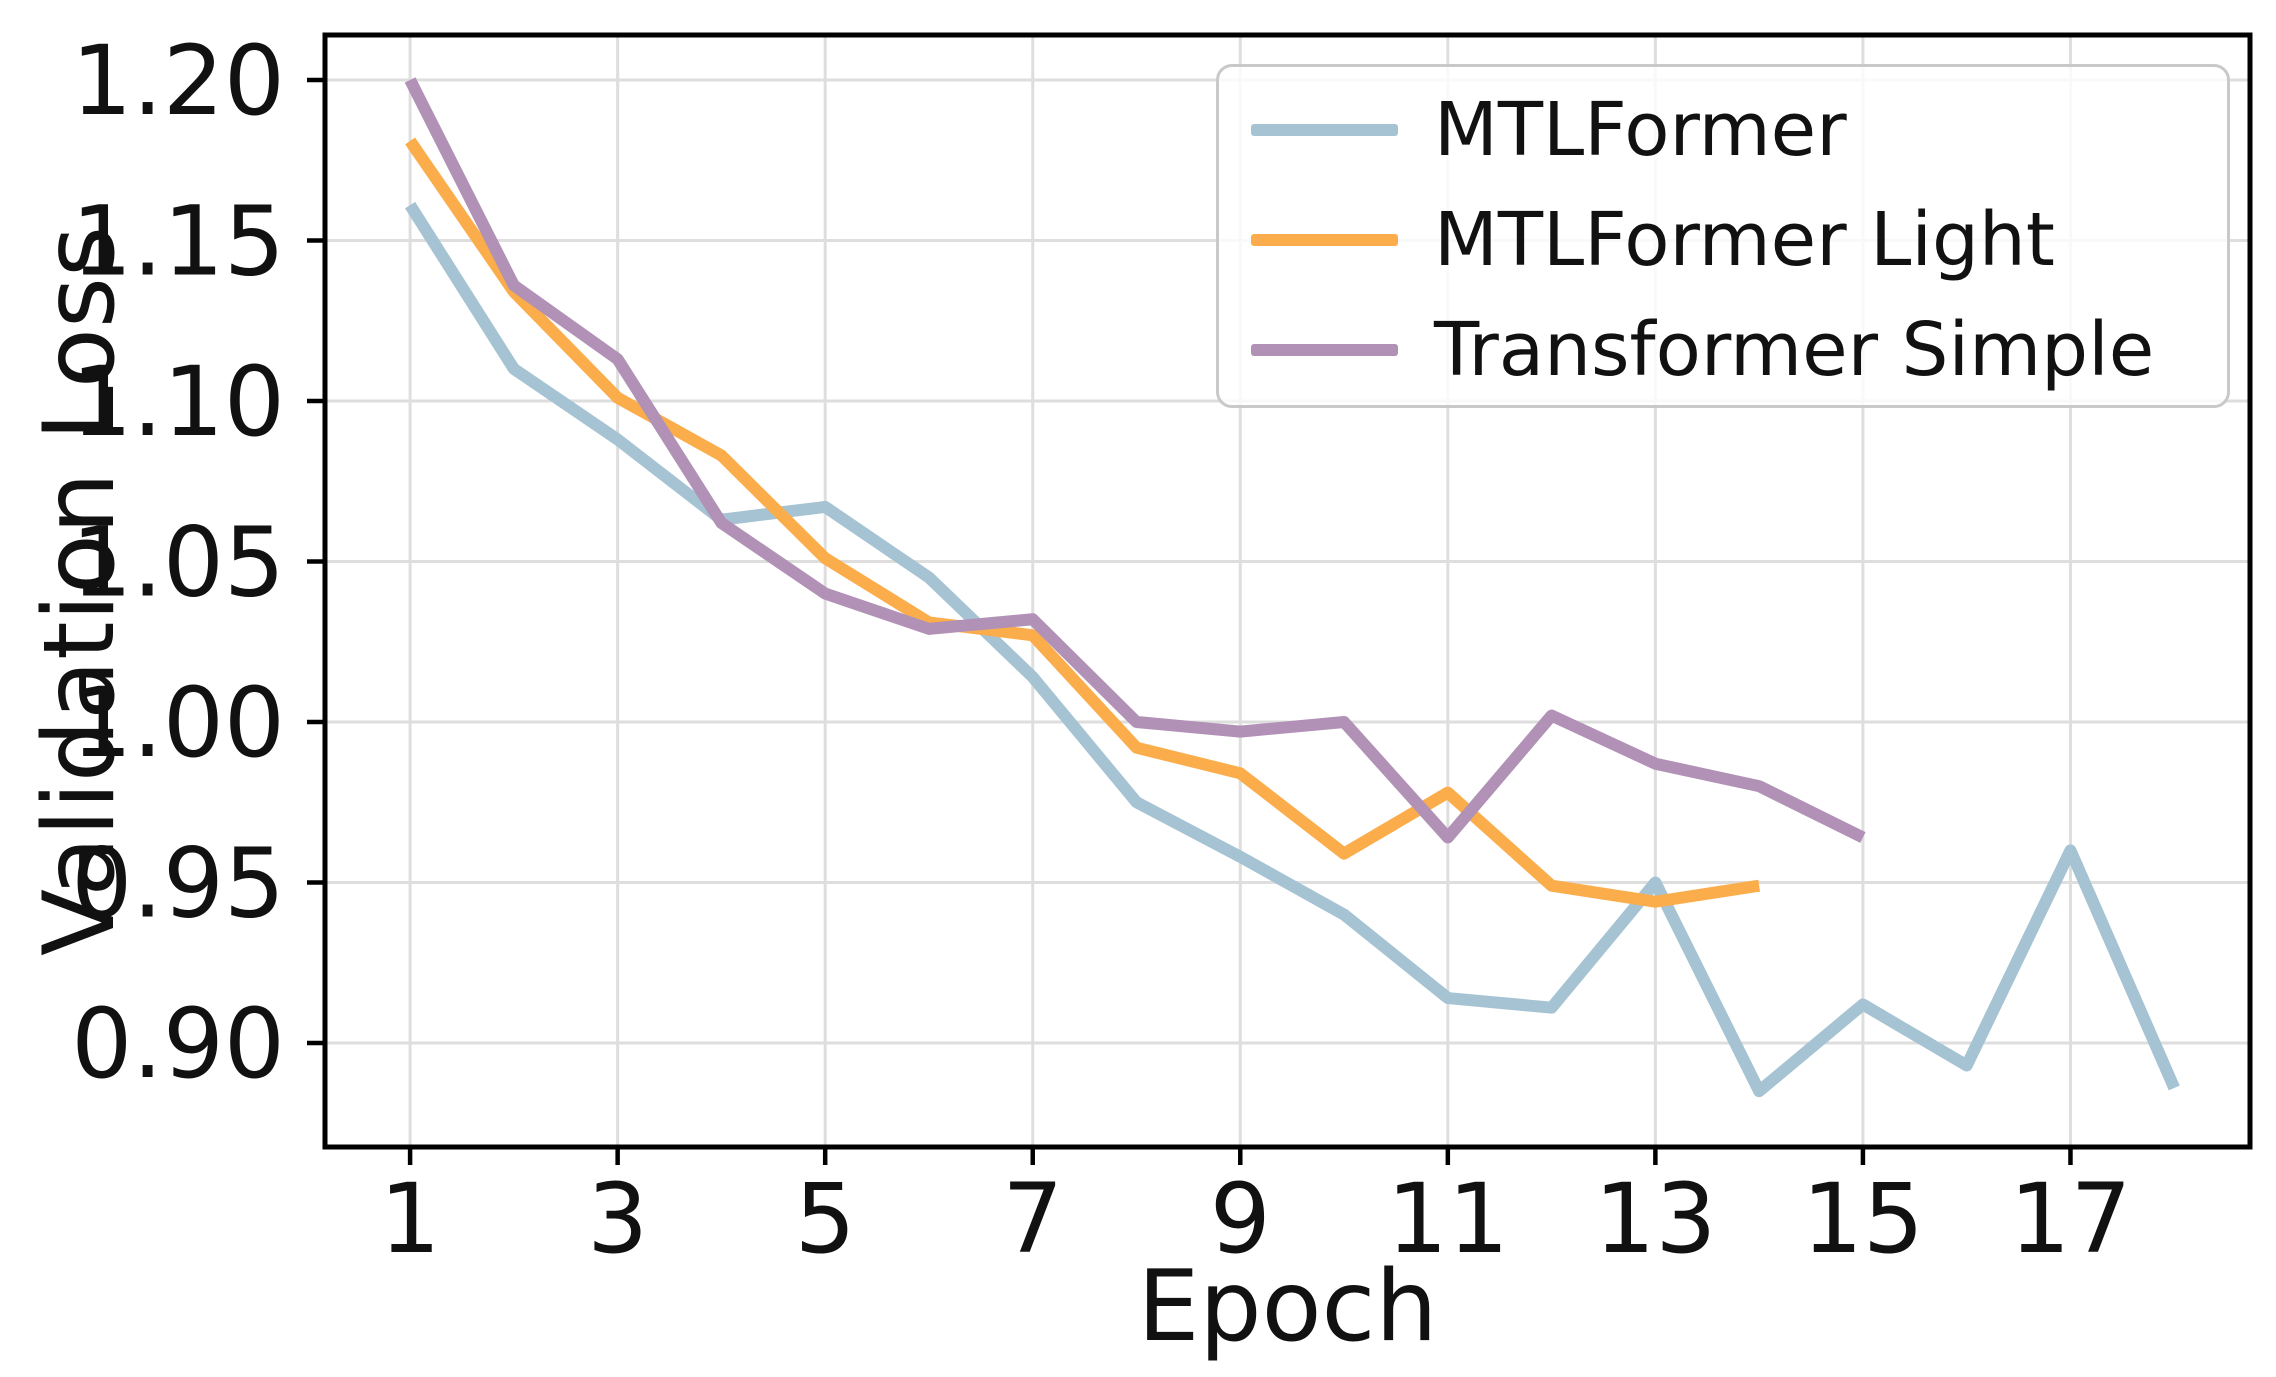 The height and width of the screenshot is (1377, 2276). I want to click on legend-item-mtlformer-light: MTLFormer Light, so click(1739, 240).